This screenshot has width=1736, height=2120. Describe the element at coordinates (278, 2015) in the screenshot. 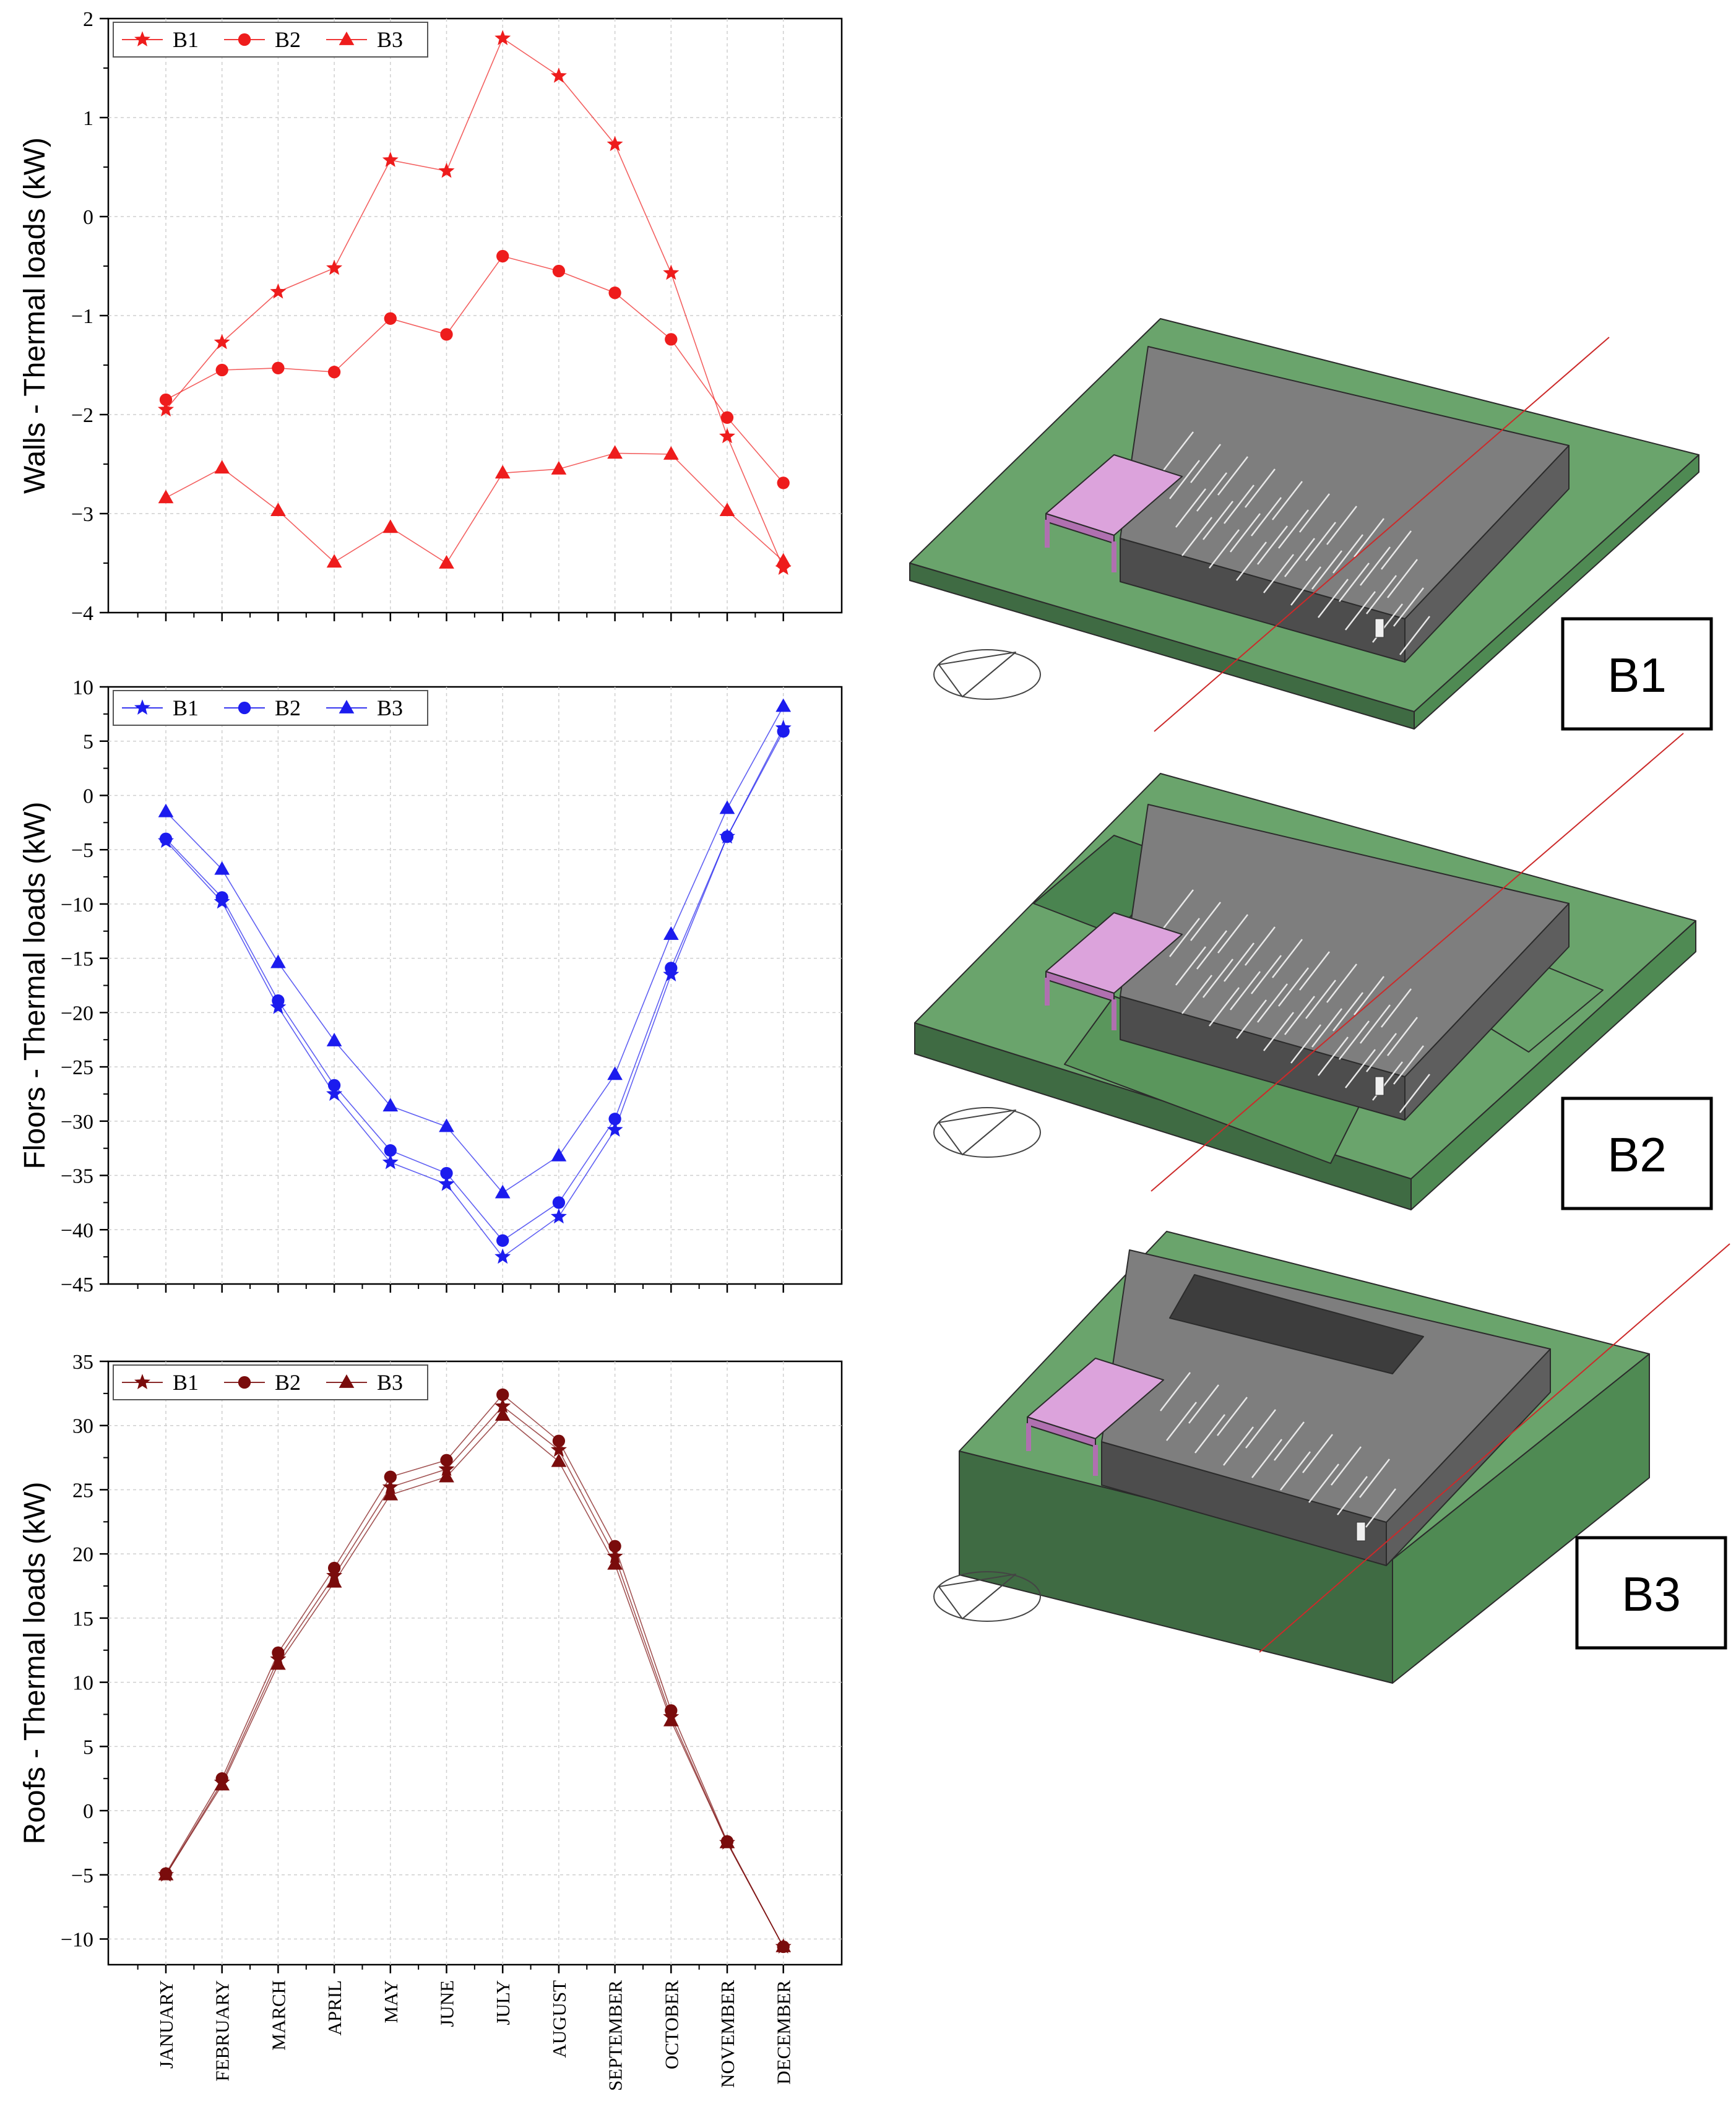

I see `x-tick-label: MARCH` at that location.